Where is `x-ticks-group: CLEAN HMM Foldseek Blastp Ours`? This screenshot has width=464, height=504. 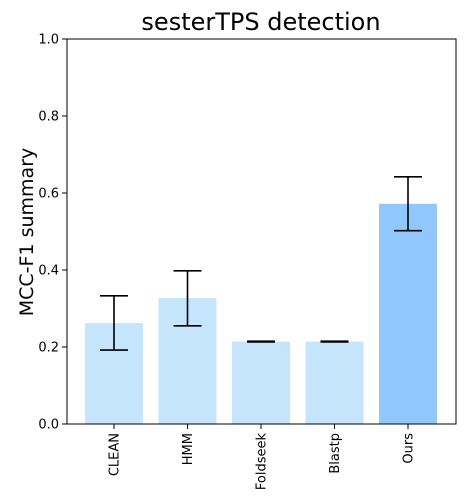
x-ticks-group: CLEAN HMM Foldseek Blastp Ours is located at coordinates (262, 457).